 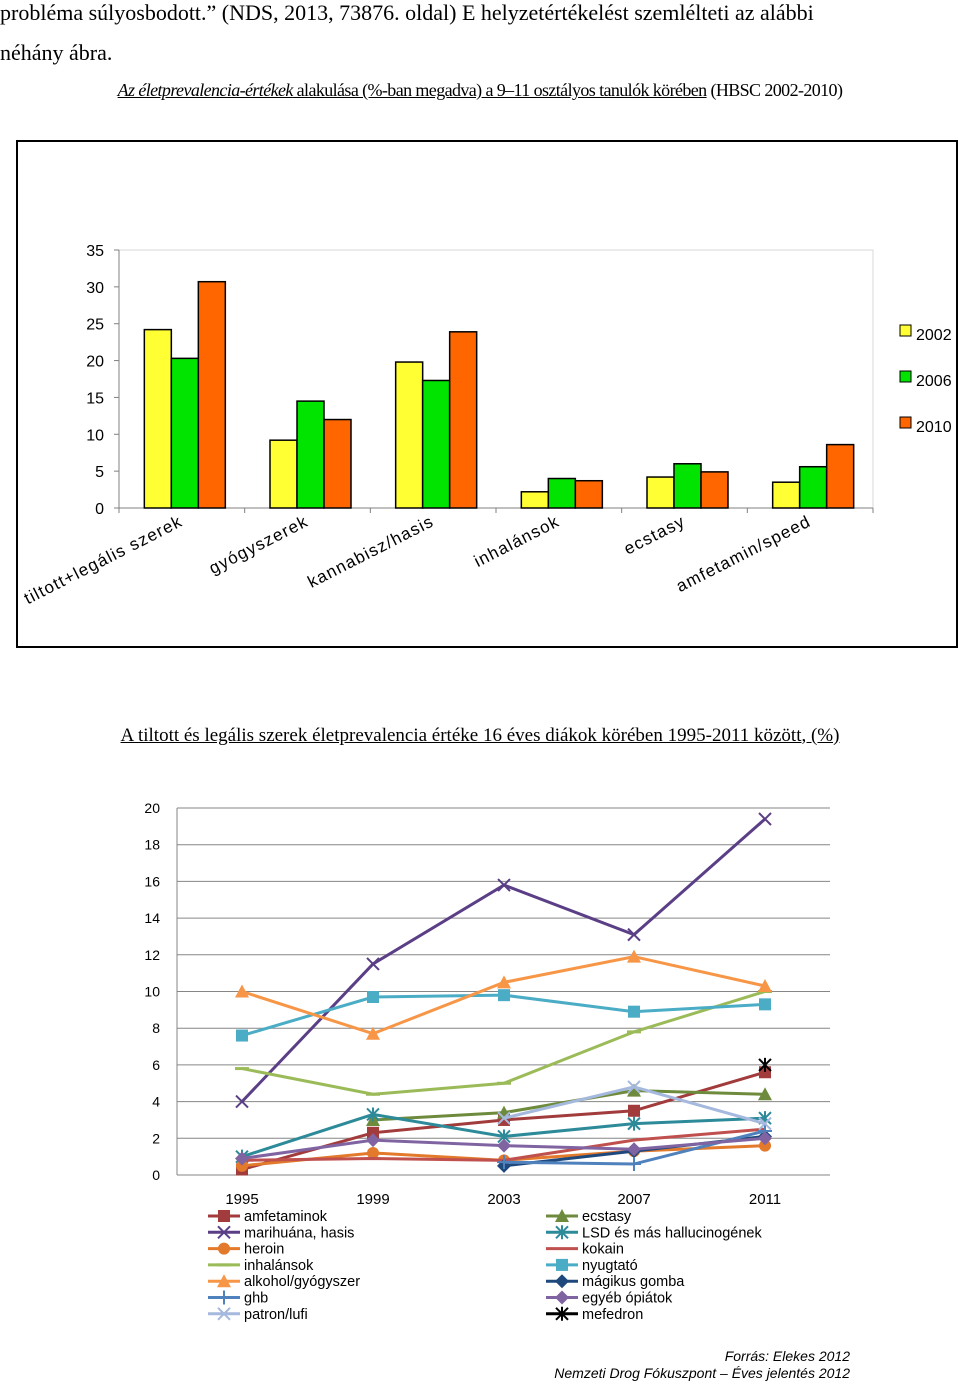 I want to click on chart1-category-label: amfetamin/speed, so click(x=743, y=554).